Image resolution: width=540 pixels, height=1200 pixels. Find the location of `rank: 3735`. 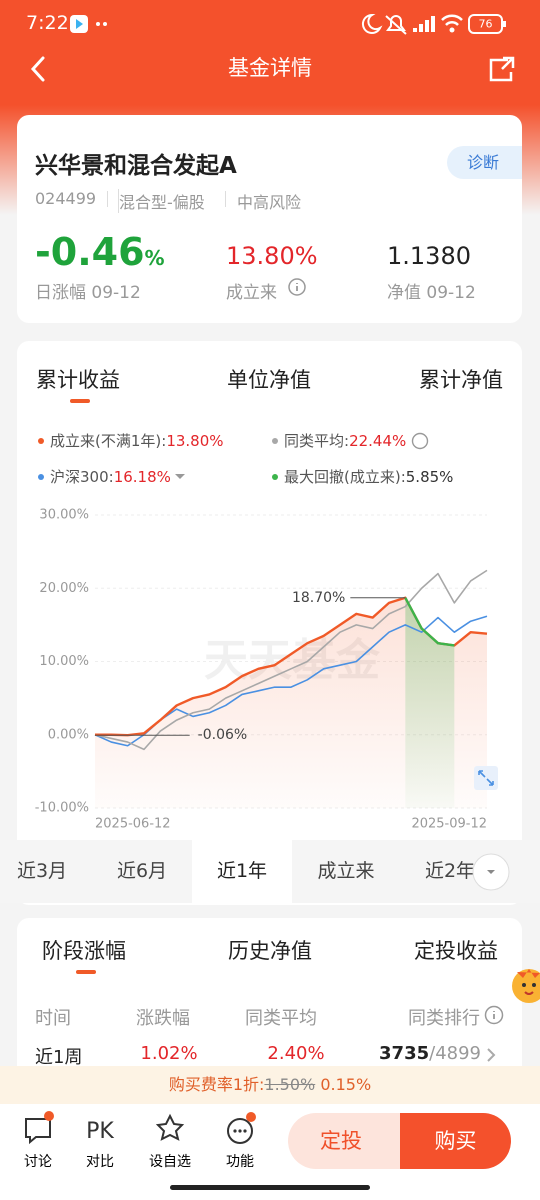

rank: 3735 is located at coordinates (404, 1053).